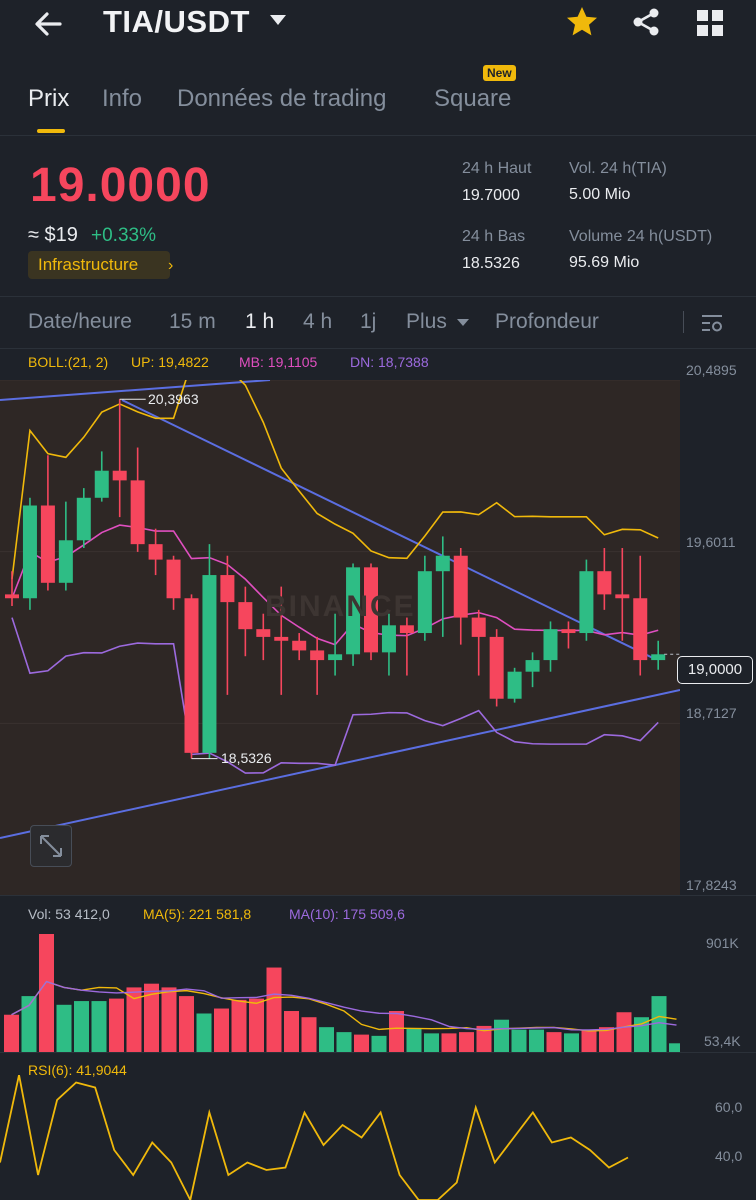  Describe the element at coordinates (711, 370) in the screenshot. I see `price-axis-label: 20,4895` at that location.